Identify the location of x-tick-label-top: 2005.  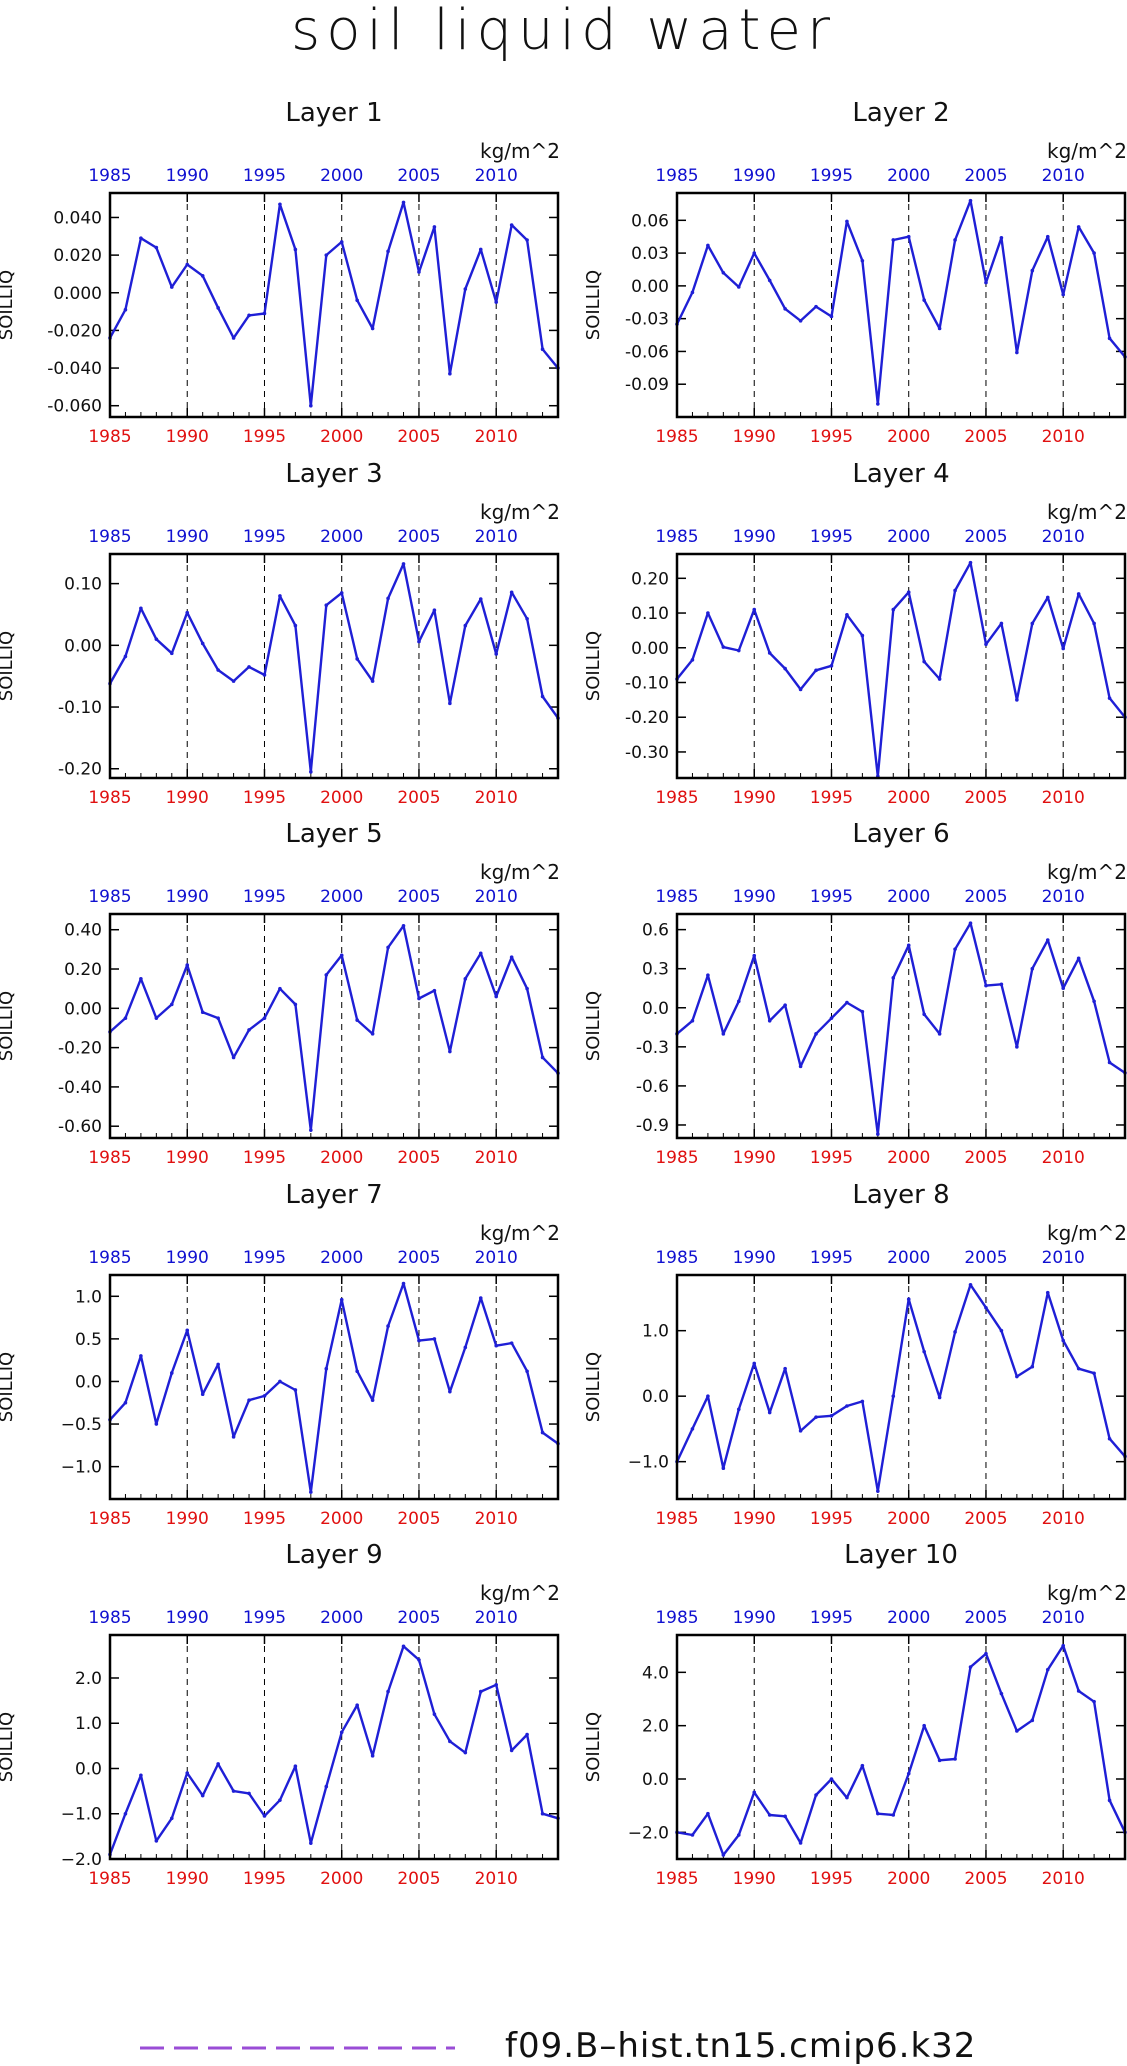
(418, 537).